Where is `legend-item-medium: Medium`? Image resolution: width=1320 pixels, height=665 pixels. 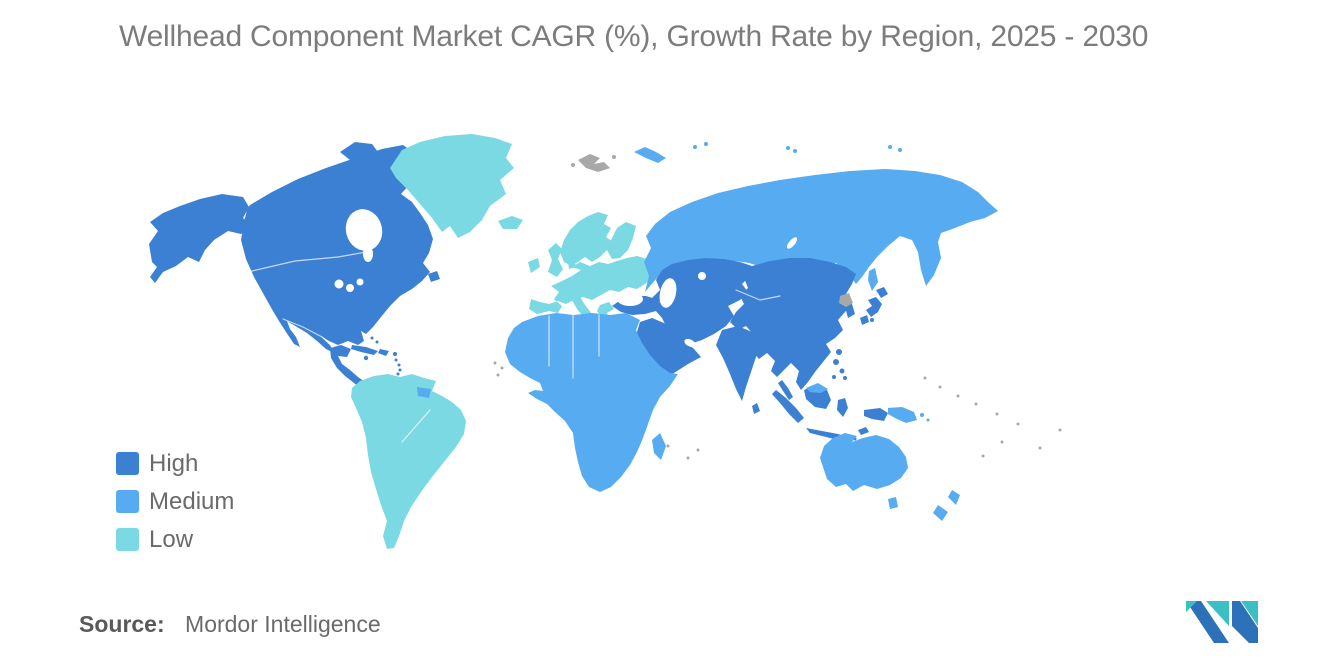 legend-item-medium: Medium is located at coordinates (175, 501).